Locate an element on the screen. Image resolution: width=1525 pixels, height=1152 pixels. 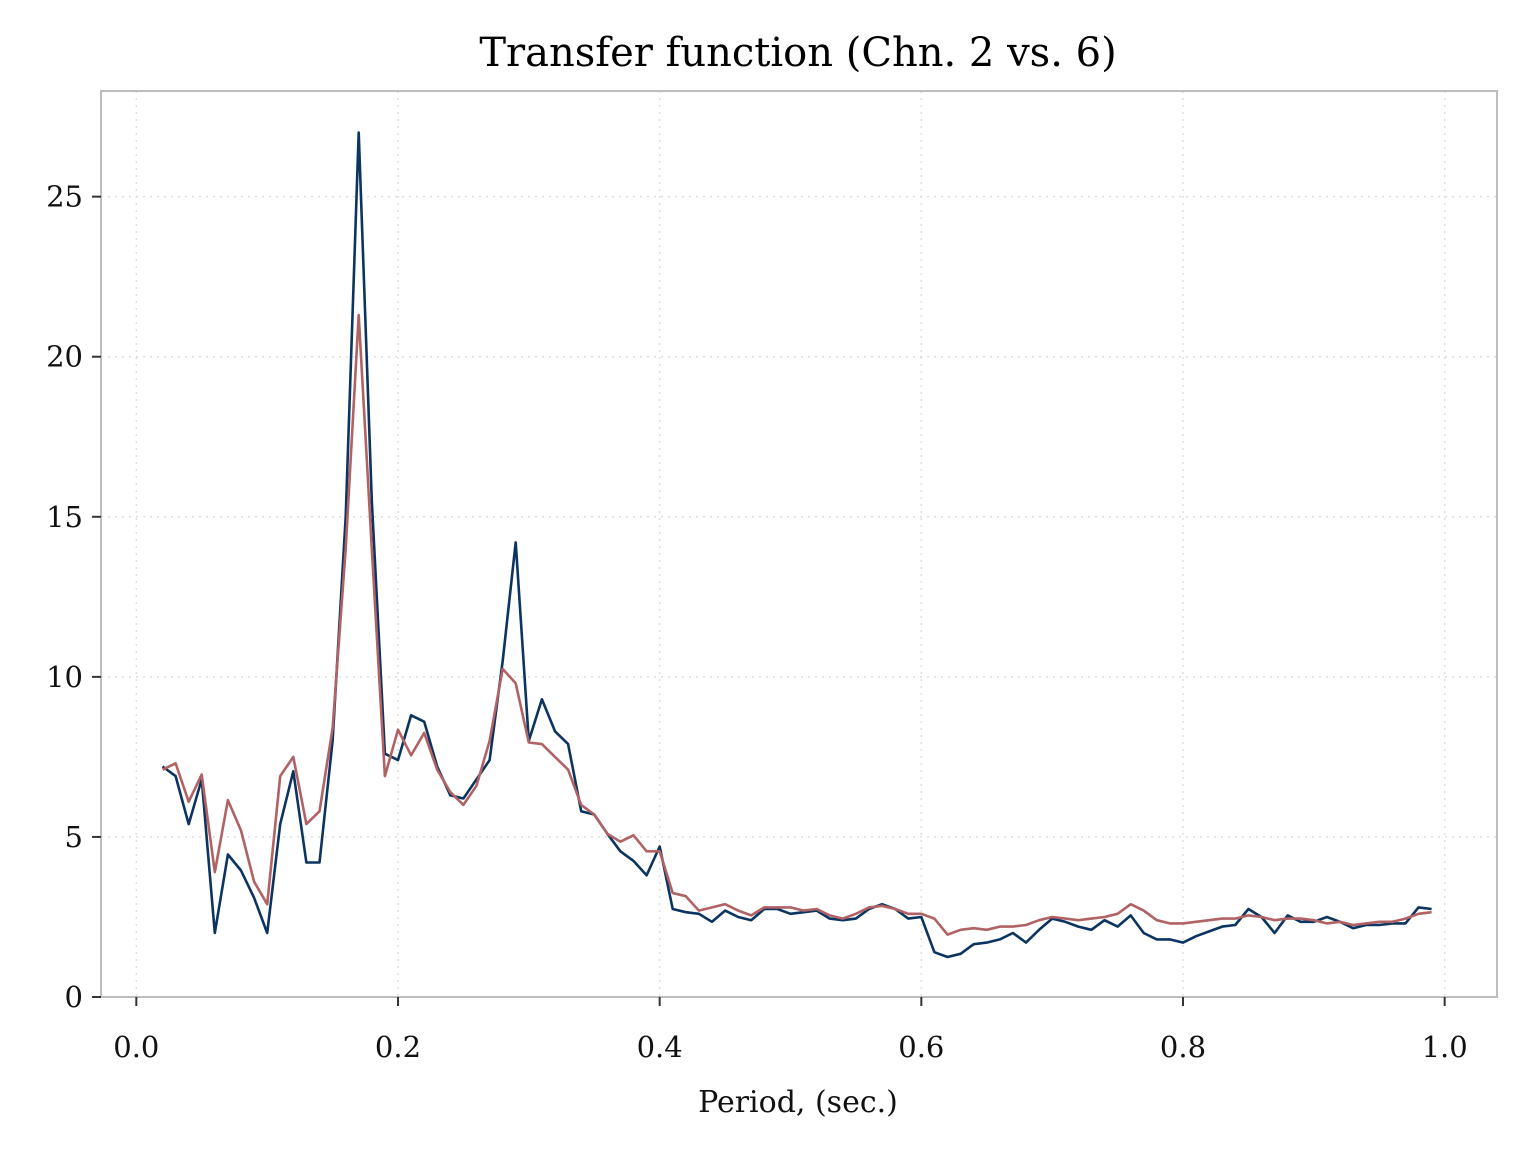
y-tick-label: 25 is located at coordinates (64, 197).